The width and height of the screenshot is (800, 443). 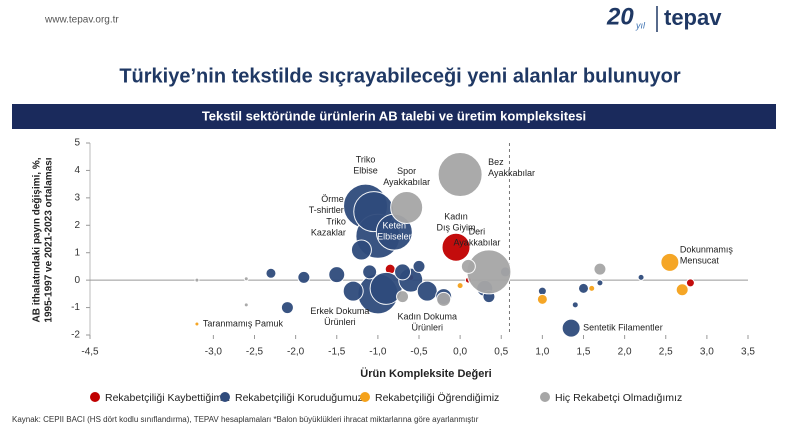 What do you see at coordinates (326, 210) in the screenshot?
I see `bubble-label: T-shirtler` at bounding box center [326, 210].